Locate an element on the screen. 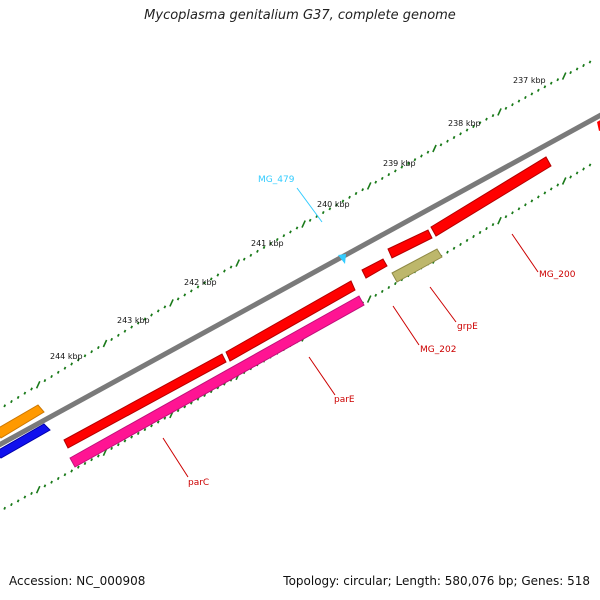  gene-grpE-arrow is located at coordinates (417, 265).